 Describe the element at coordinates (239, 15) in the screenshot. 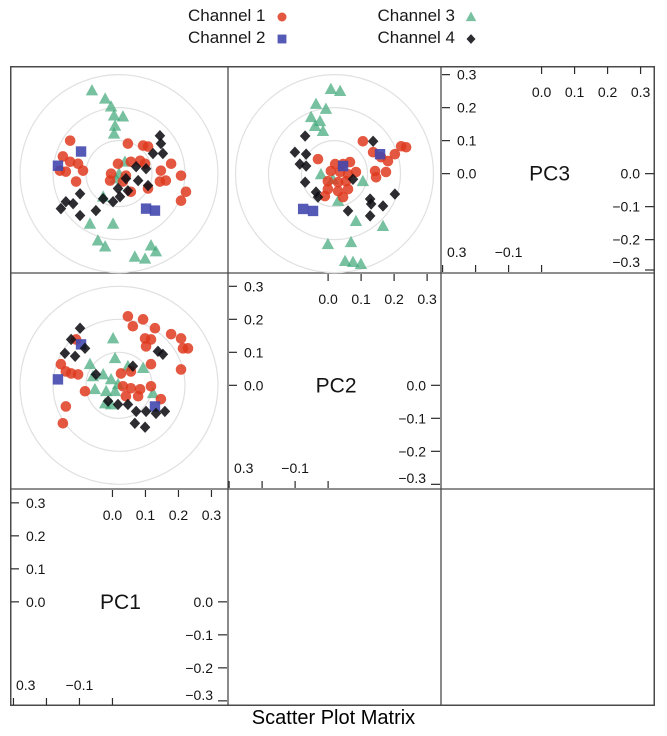

I see `legend-item-channel-1: Channel 1` at that location.